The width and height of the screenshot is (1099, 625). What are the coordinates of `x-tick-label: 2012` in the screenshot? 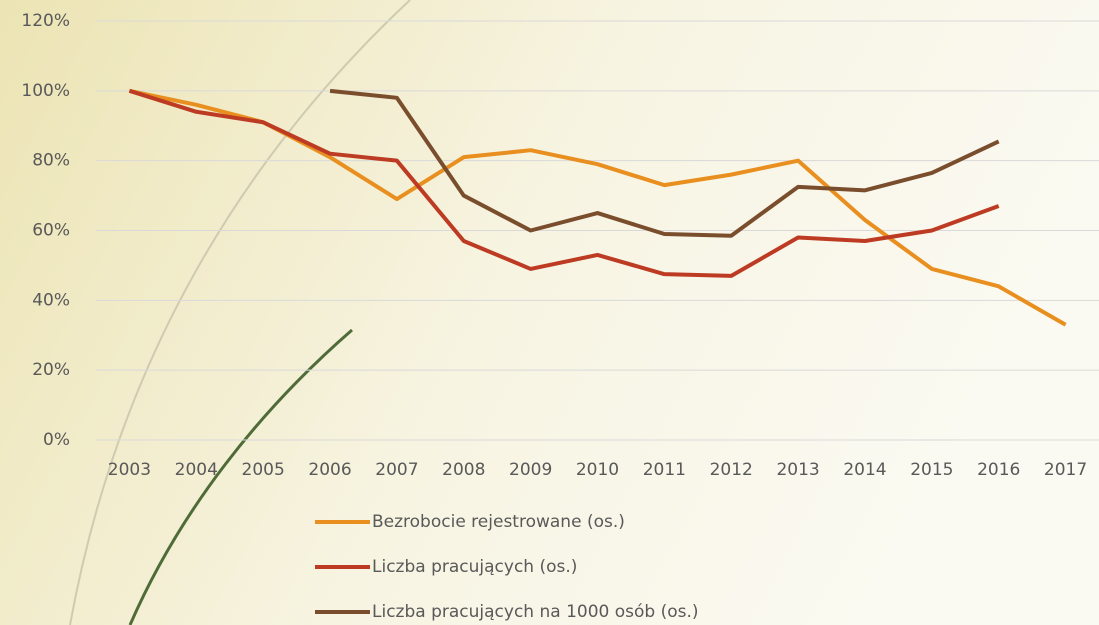 It's located at (731, 470).